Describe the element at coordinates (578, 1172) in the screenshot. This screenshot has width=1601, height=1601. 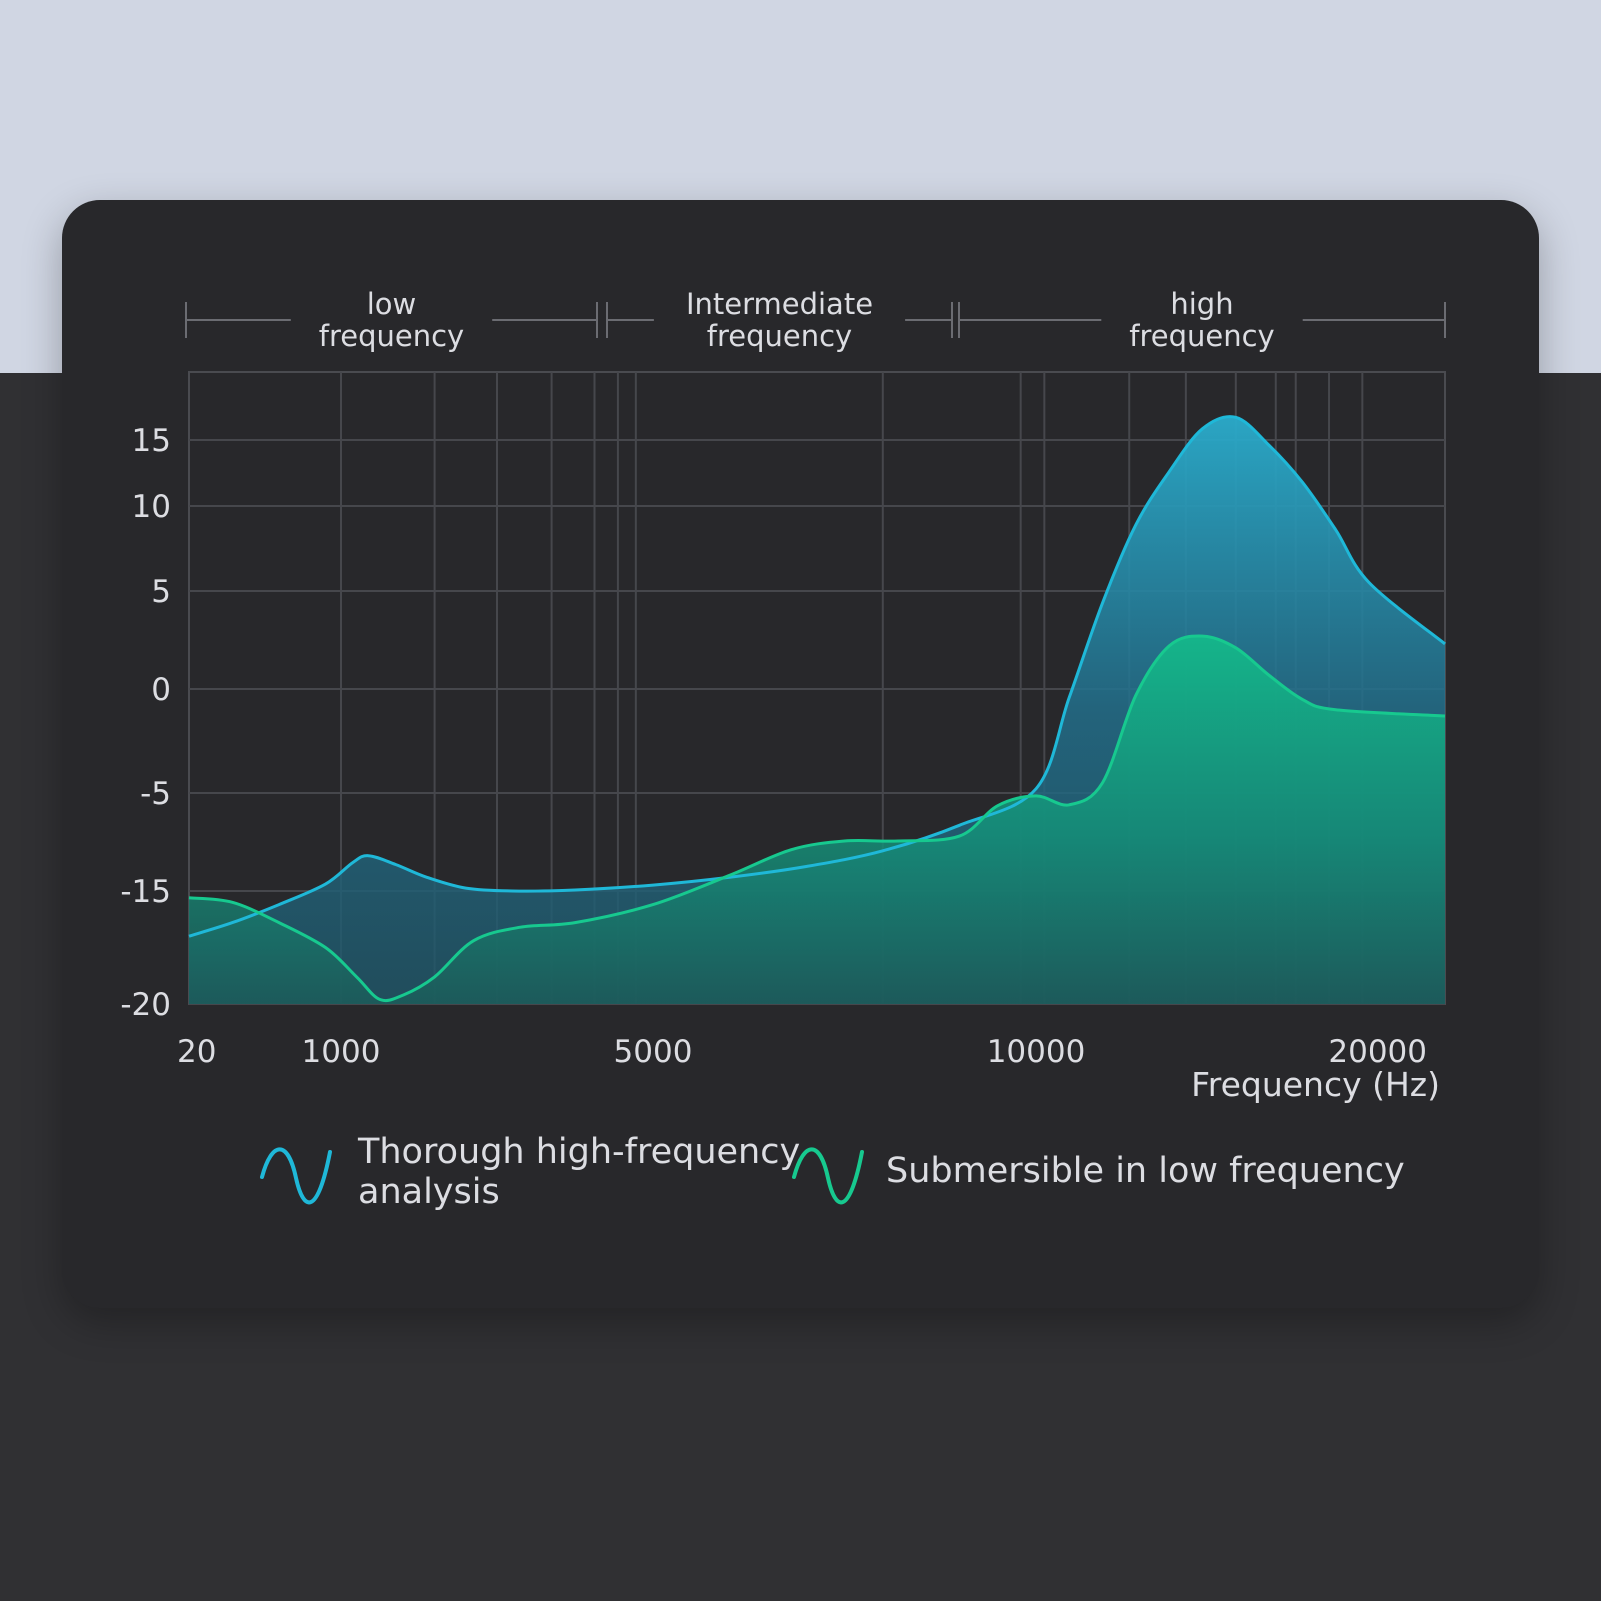
I see `legend-label: Thorough high-frequency analysis` at that location.